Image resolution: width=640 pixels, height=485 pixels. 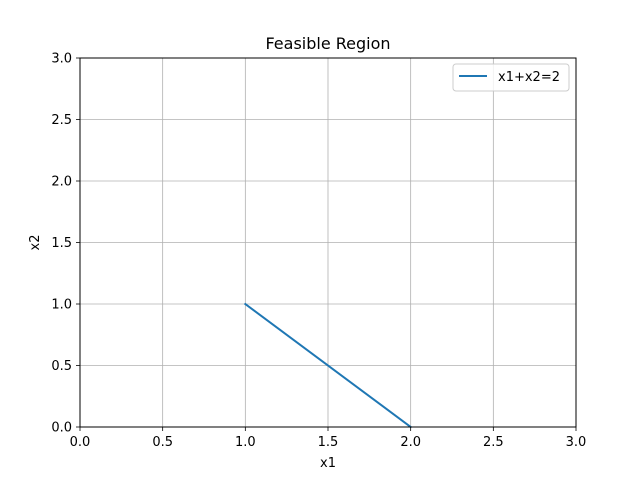 What do you see at coordinates (61, 120) in the screenshot?
I see `y-tick-label: 2.5` at bounding box center [61, 120].